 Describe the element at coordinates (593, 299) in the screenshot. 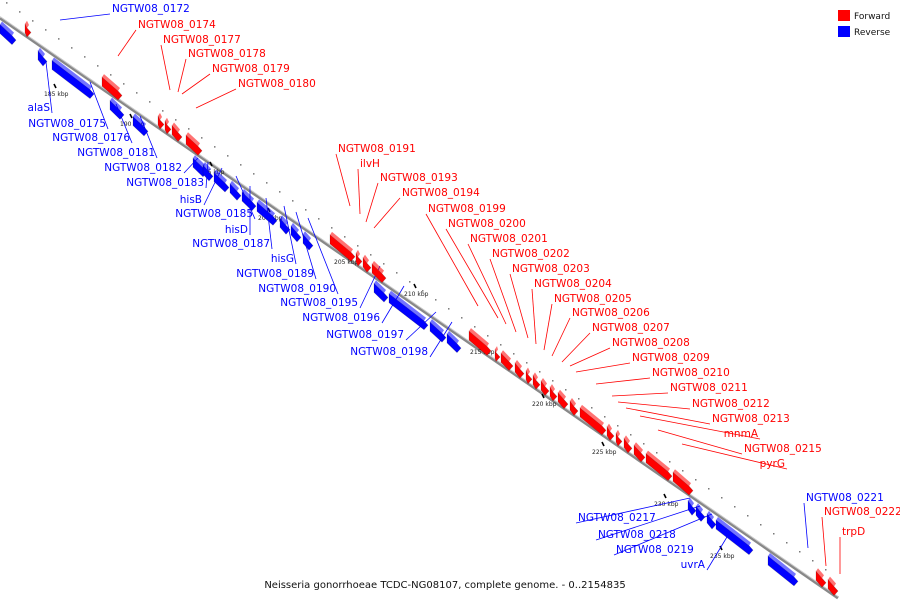

I see `gene-label: NGTW08_0205` at that location.